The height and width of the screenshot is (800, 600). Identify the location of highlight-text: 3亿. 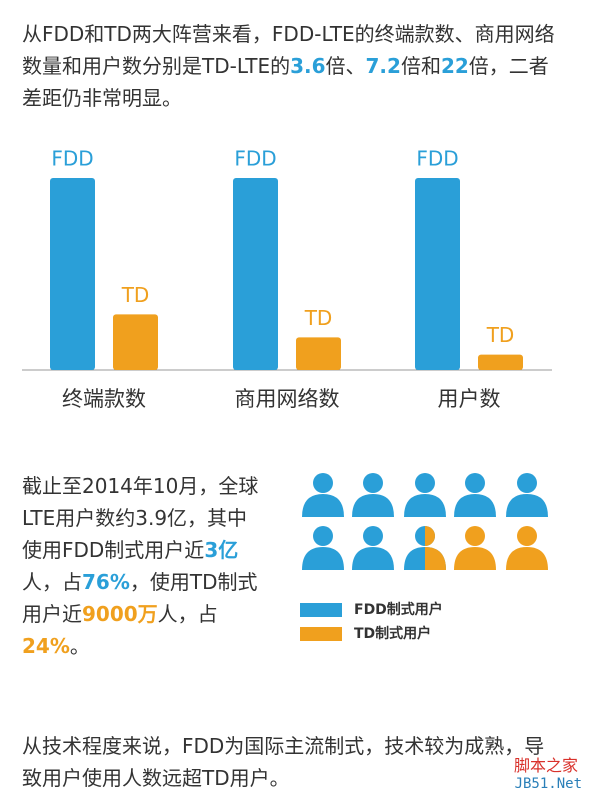
(221, 550).